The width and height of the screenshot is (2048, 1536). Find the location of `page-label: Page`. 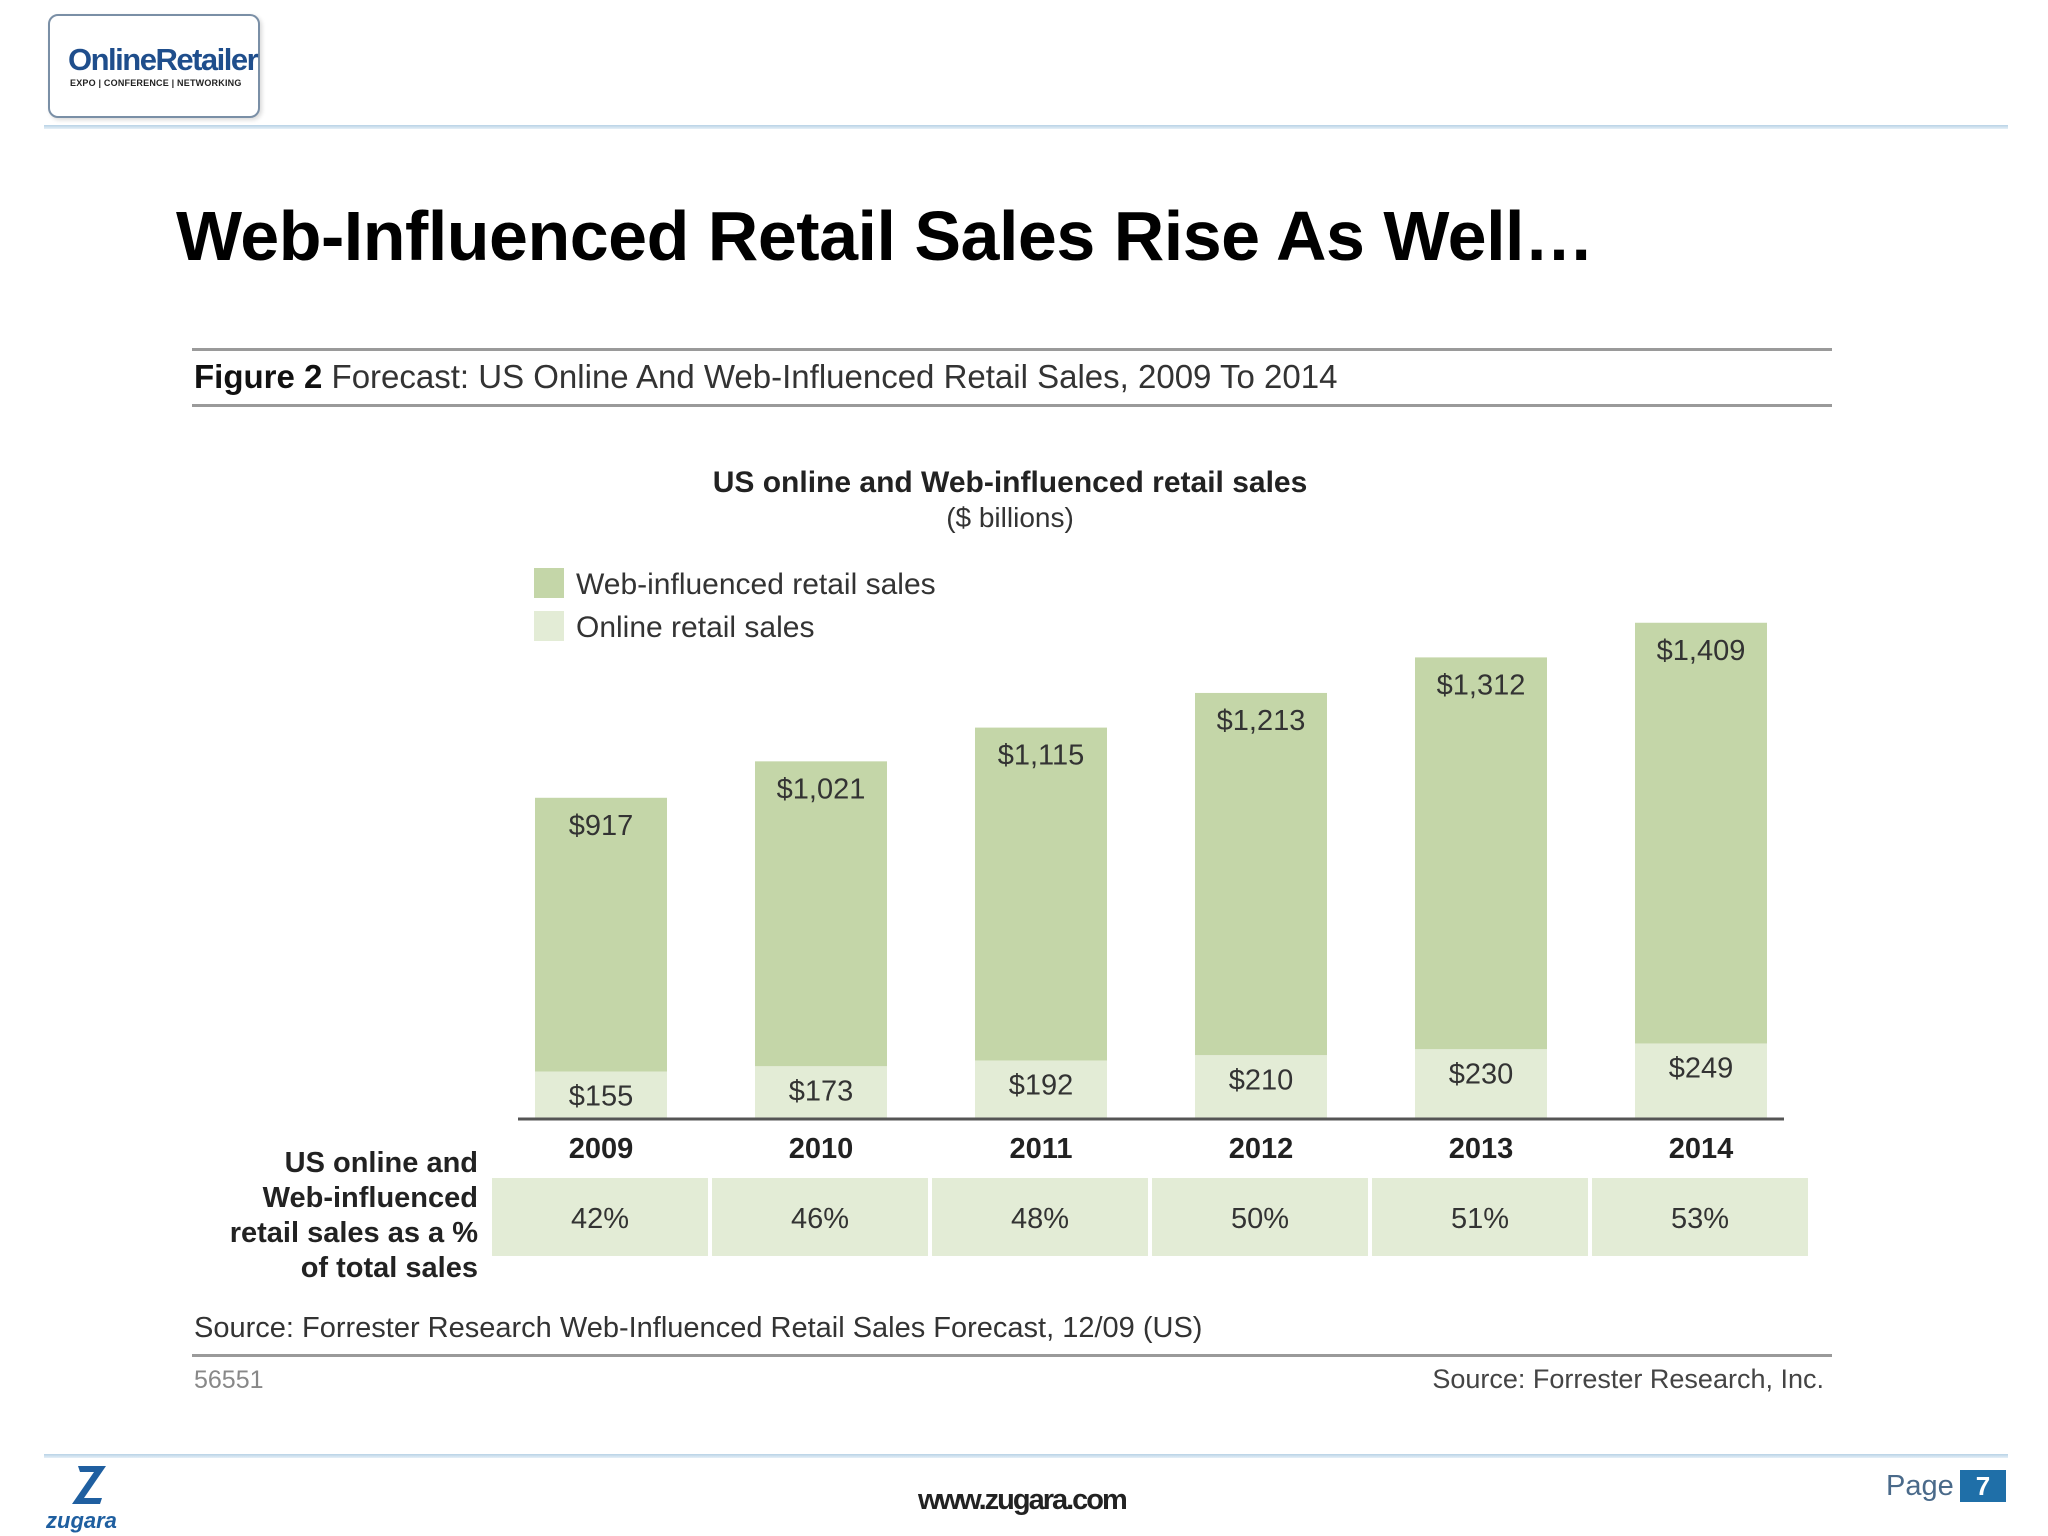

page-label: Page is located at coordinates (1920, 1486).